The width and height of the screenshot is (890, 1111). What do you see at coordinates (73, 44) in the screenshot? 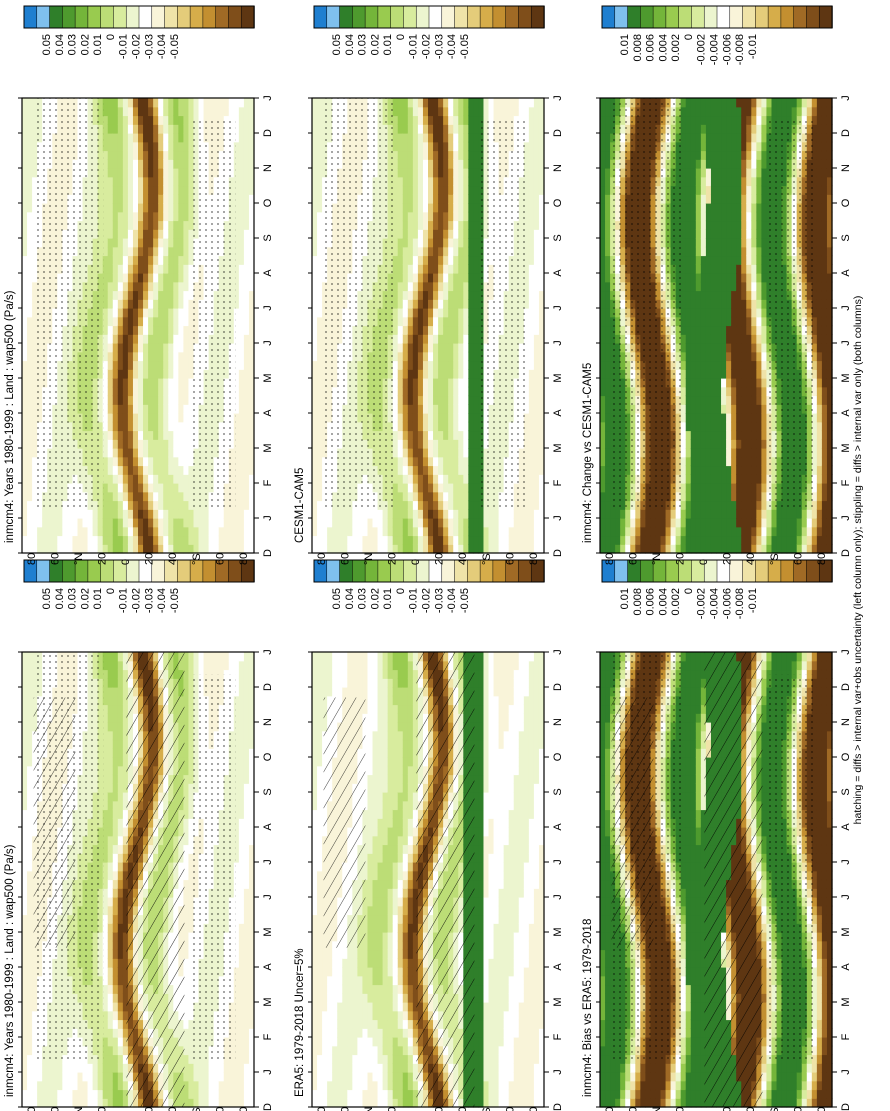
I see `colorbar-tick-label: 0.03` at bounding box center [73, 44].